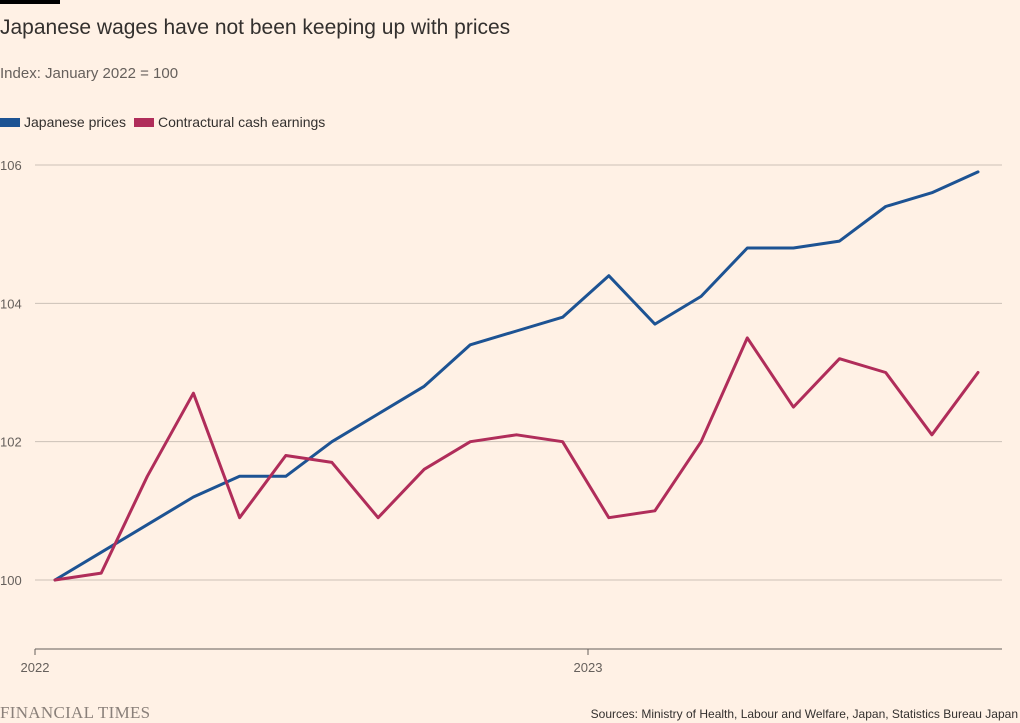 This screenshot has height=723, width=1020. Describe the element at coordinates (10, 122) in the screenshot. I see `legend-swatch-prices` at that location.